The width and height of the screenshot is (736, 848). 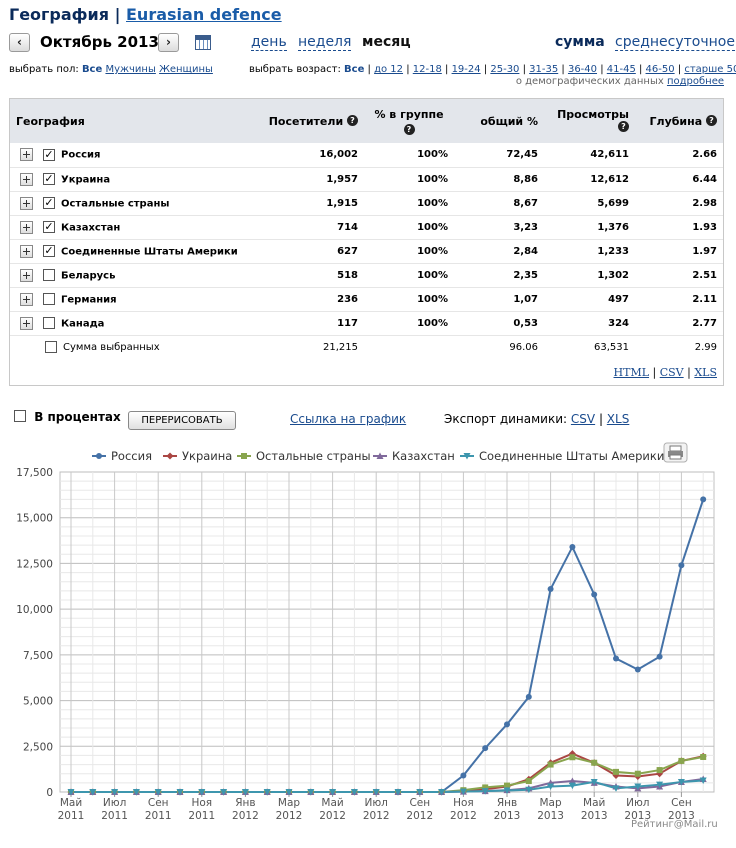 I want to click on depth-cell: 2.77, so click(x=704, y=323).